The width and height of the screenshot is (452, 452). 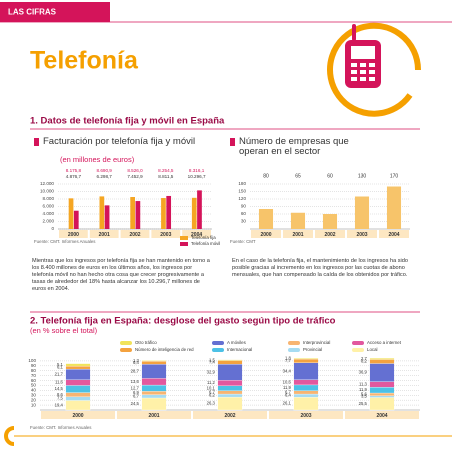 What do you see at coordinates (197, 170) in the screenshot?
I see `value-label: 8.316,1` at bounding box center [197, 170].